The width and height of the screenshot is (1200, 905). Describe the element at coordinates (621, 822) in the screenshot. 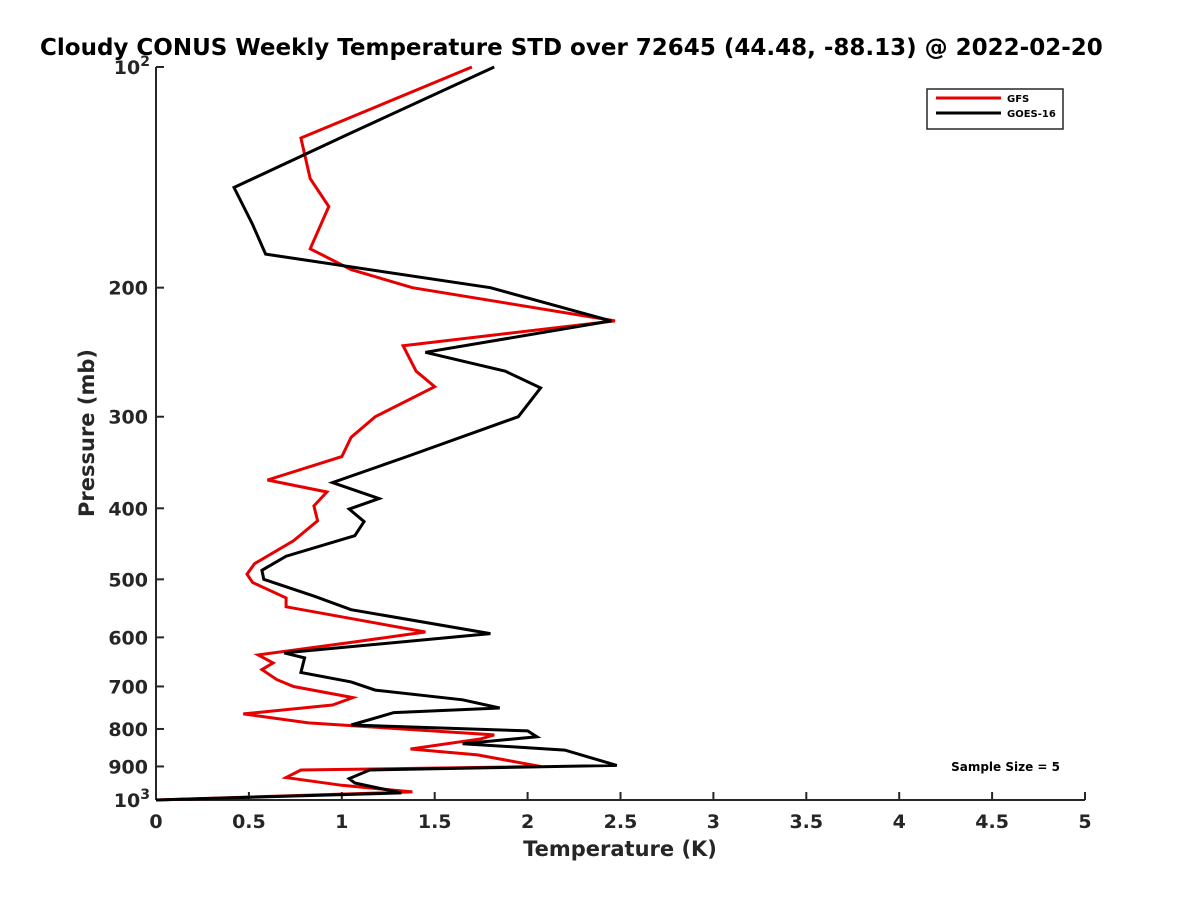

I see `x-tick-label: 2.5` at that location.